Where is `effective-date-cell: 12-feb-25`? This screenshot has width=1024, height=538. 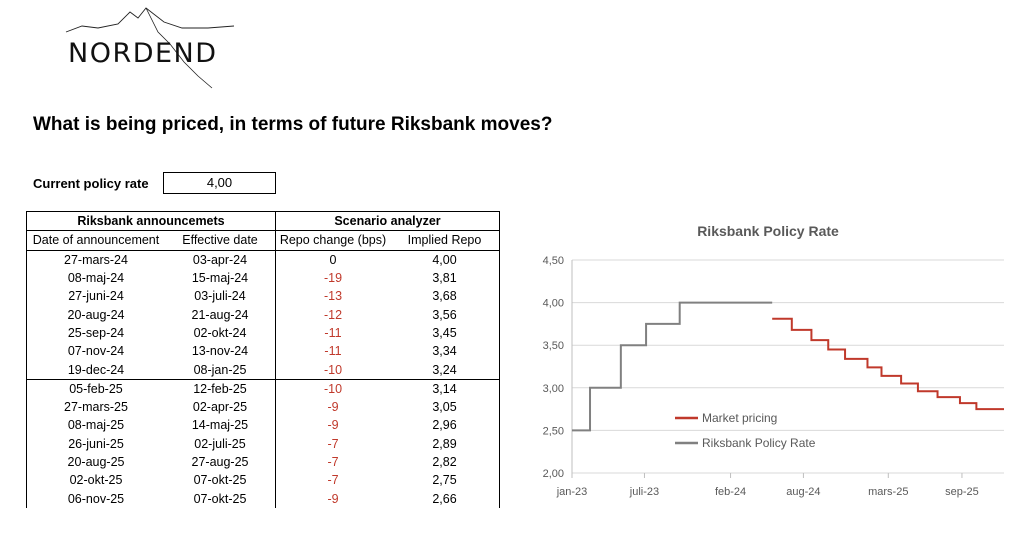
effective-date-cell: 12-feb-25 is located at coordinates (220, 388).